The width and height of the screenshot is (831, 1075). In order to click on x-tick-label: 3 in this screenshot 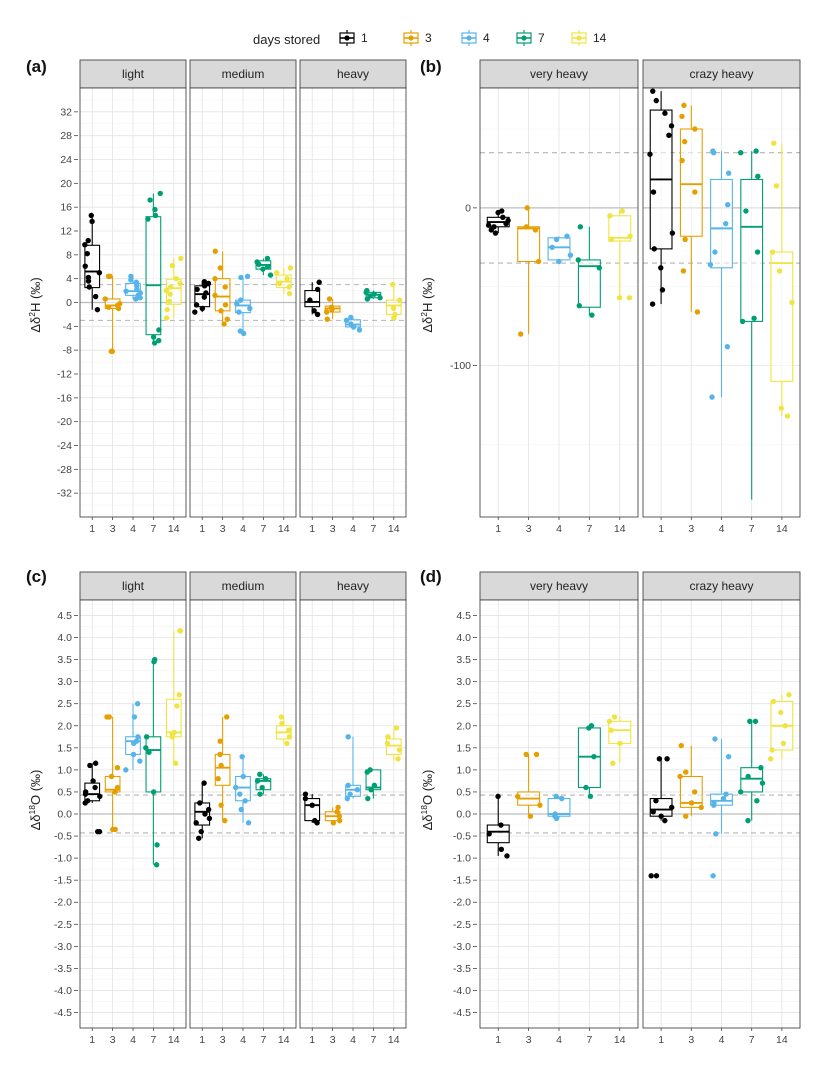, I will do `click(223, 1040)`.